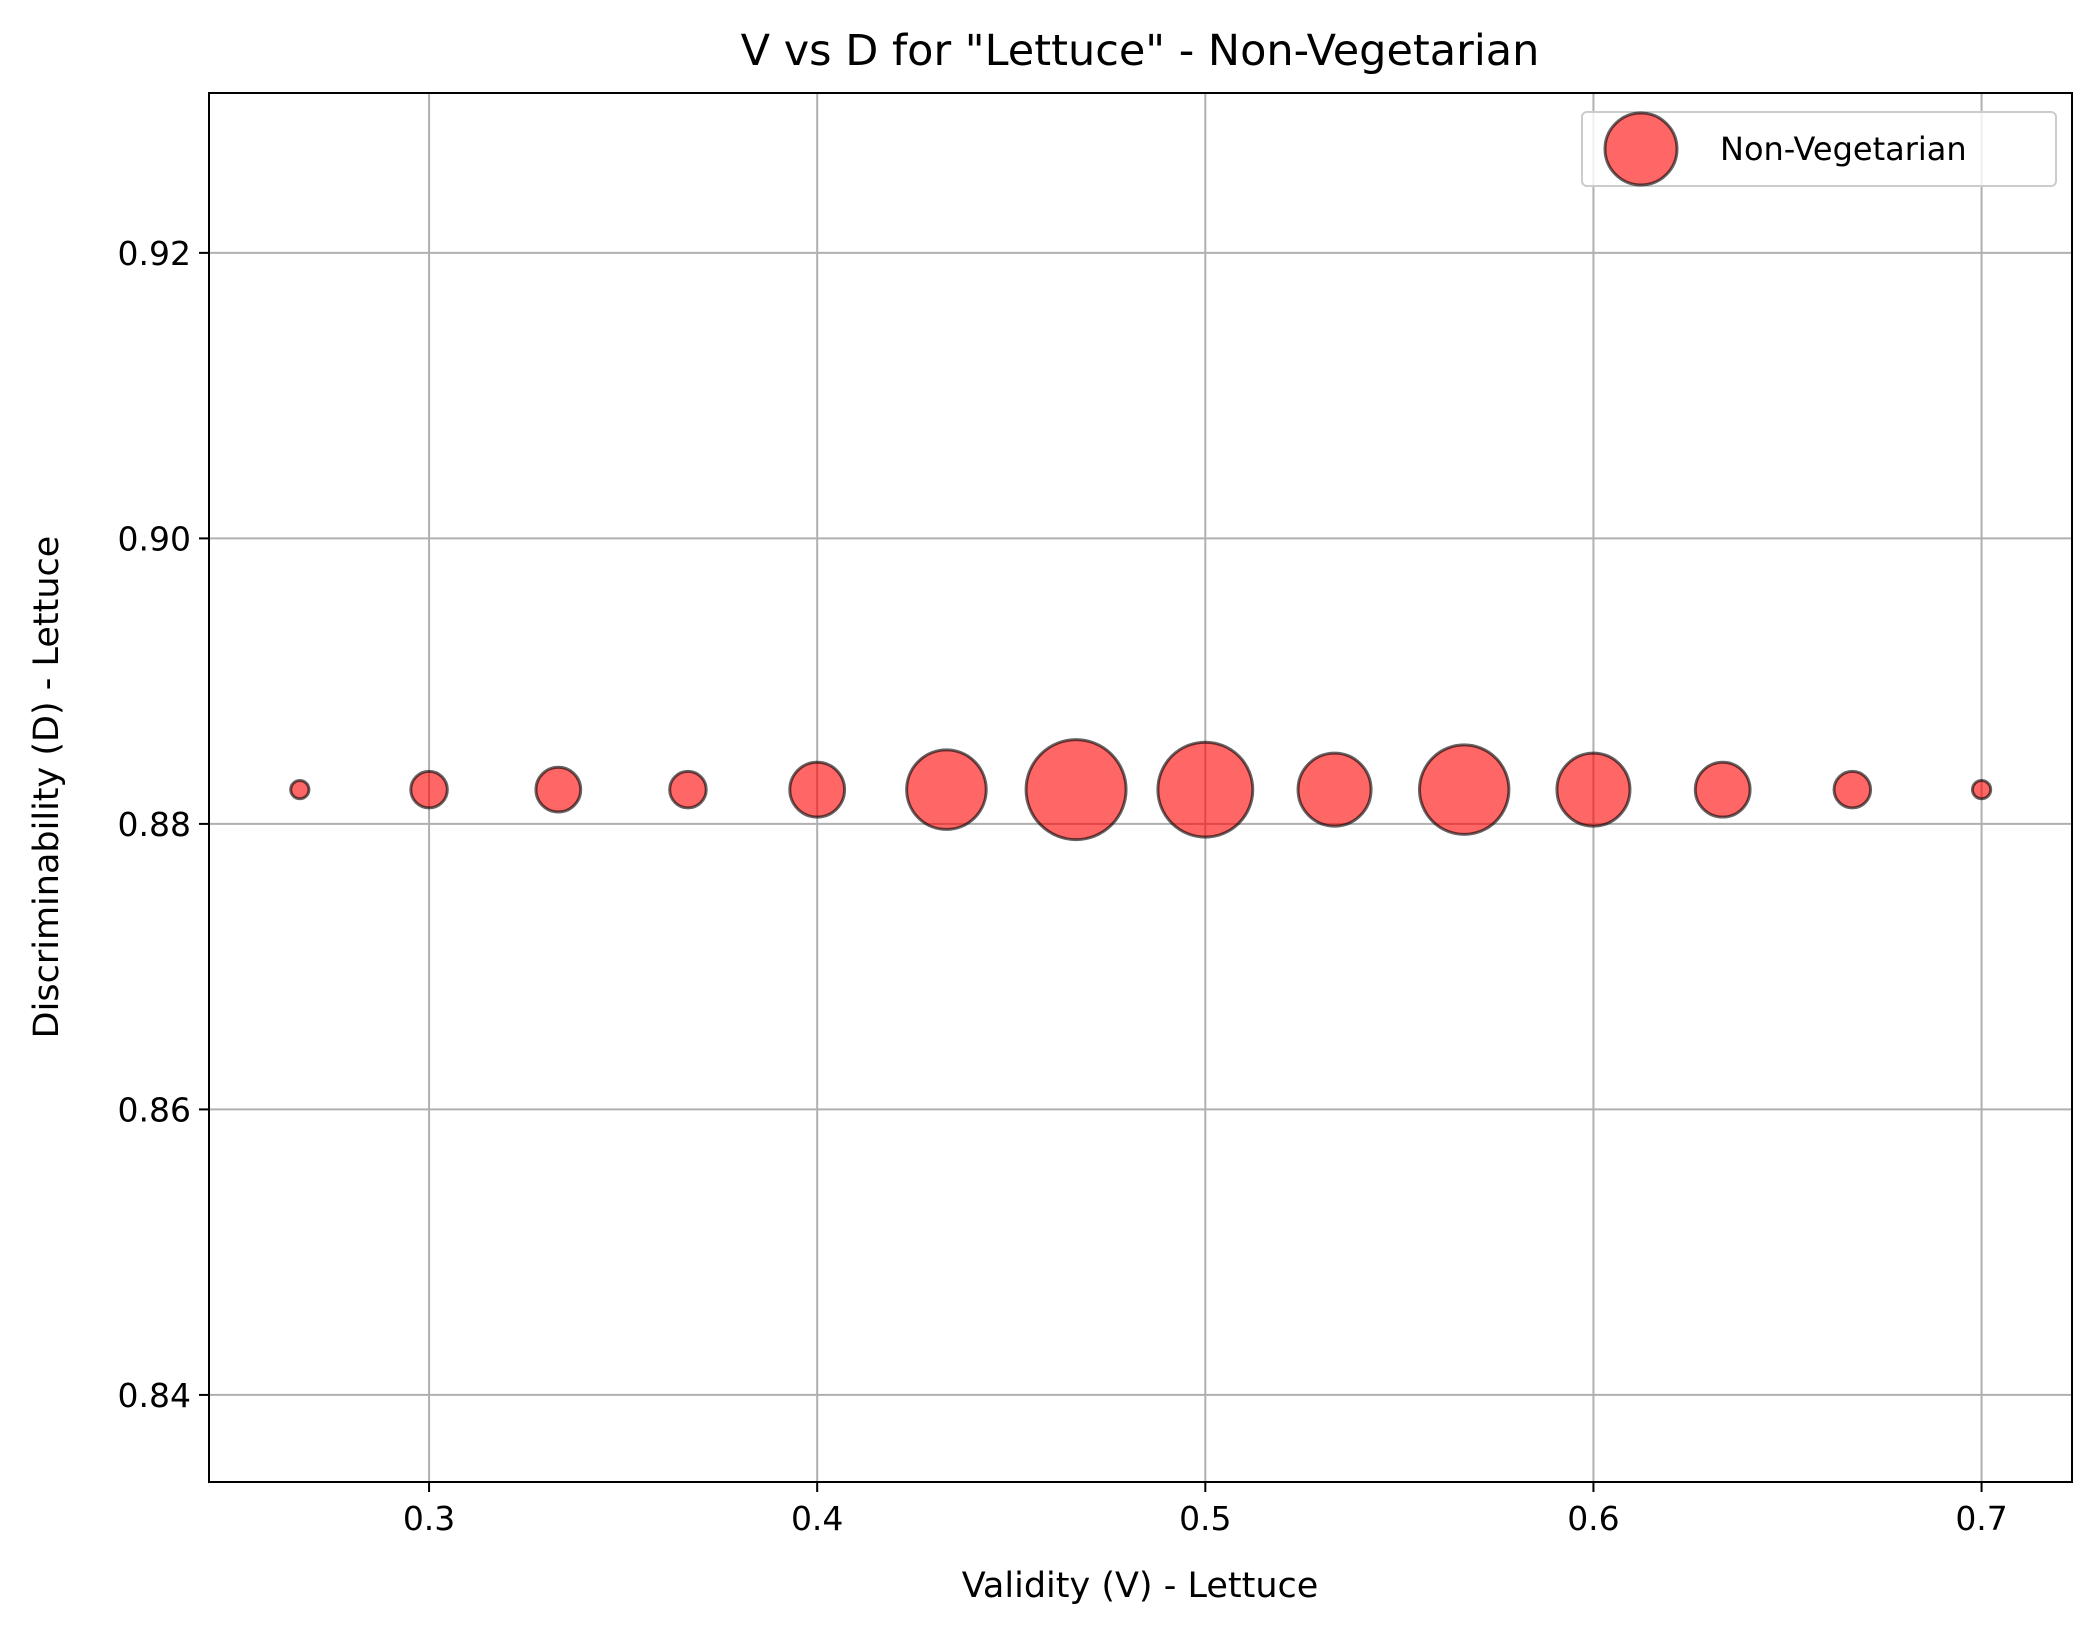  I want to click on x-tick-label: 0.6, so click(1593, 1518).